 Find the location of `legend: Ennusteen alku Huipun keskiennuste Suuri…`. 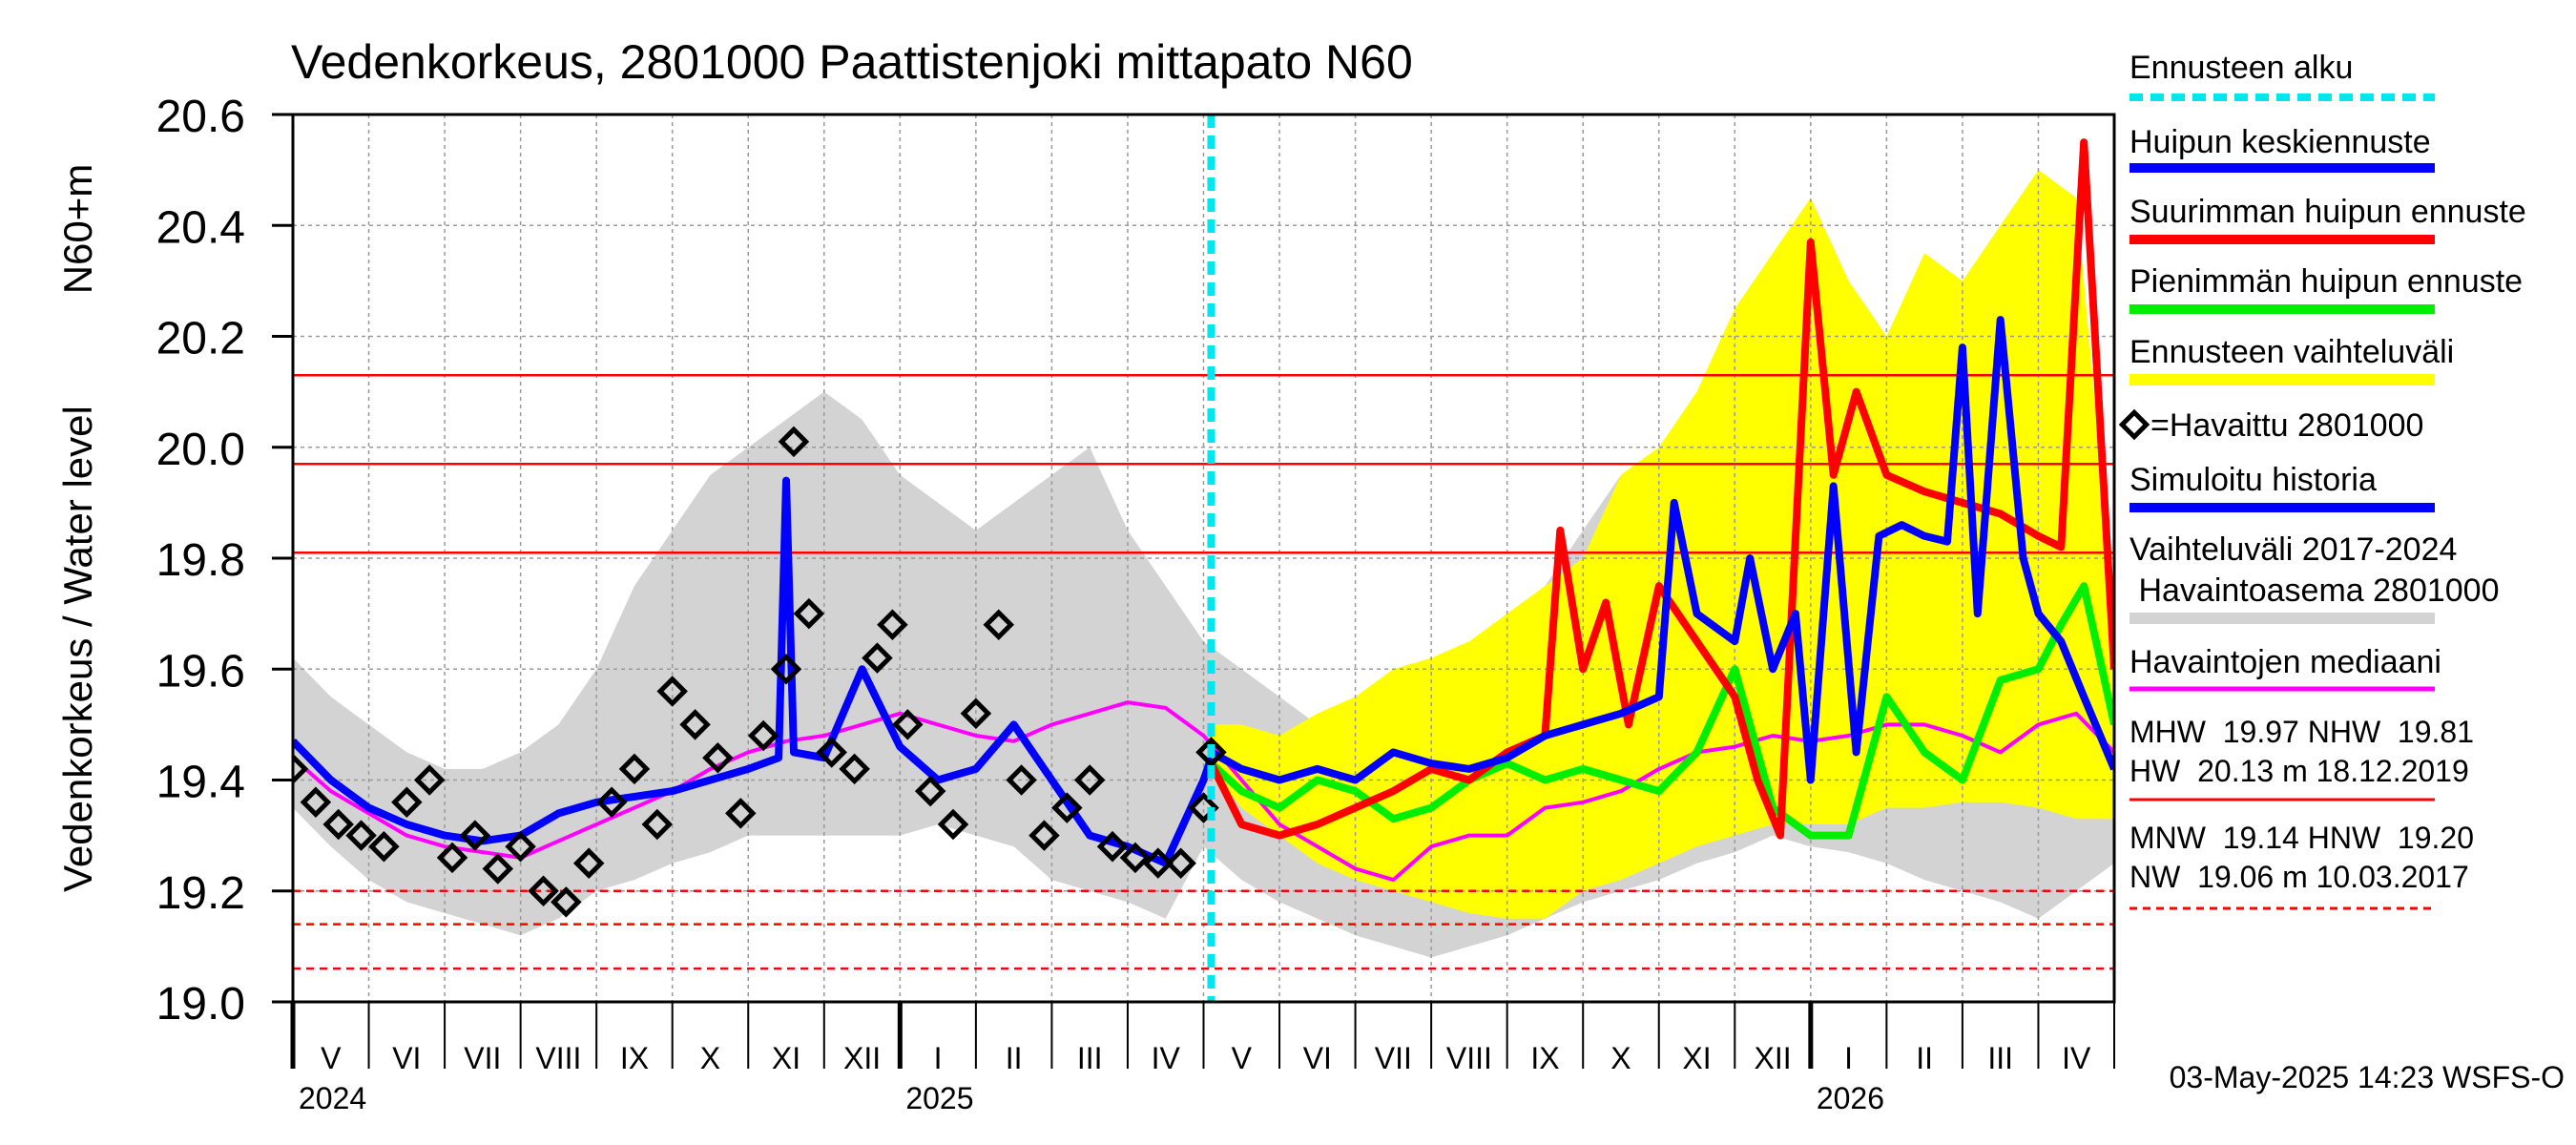

legend: Ennusteen alku Huipun keskiennuste Suuri… is located at coordinates (2322, 480).